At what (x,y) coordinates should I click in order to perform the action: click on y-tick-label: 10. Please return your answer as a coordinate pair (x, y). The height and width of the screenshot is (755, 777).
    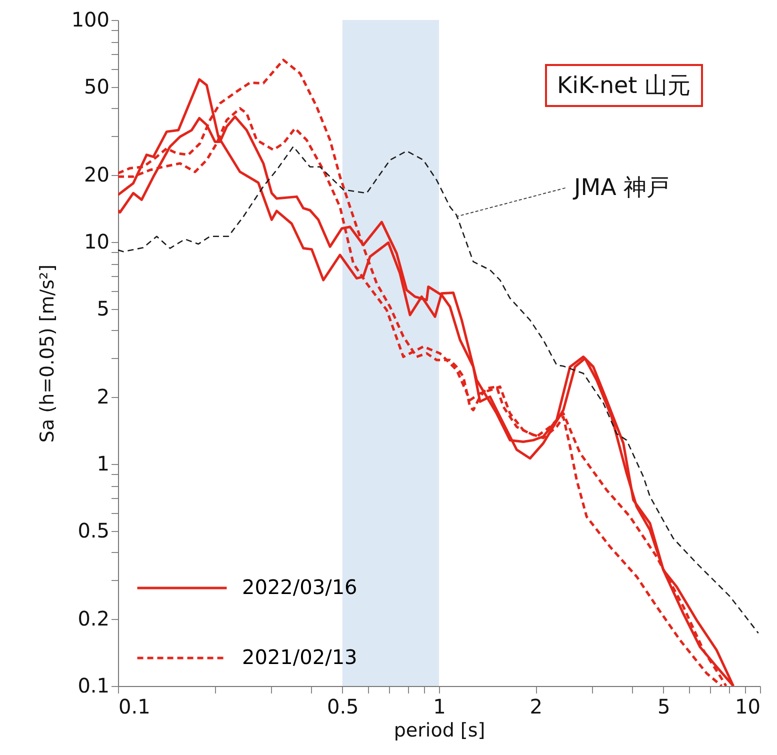
    Looking at the image, I should click on (97, 242).